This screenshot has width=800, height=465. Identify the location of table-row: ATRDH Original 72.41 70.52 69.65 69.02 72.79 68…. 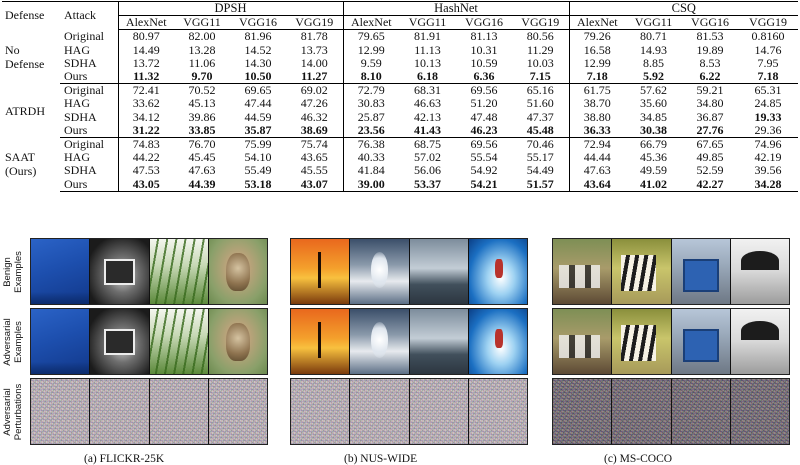
(400, 100).